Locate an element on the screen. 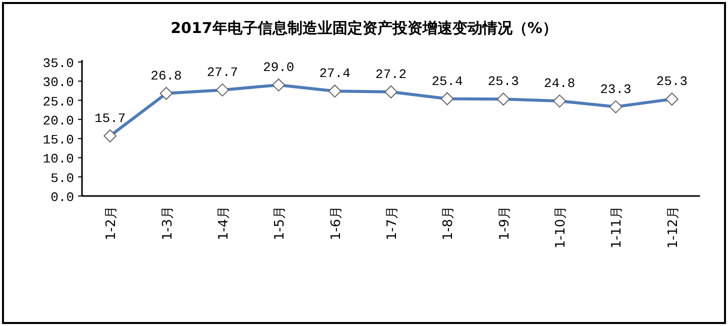 The width and height of the screenshot is (728, 326). x-tick-label: 1-2月 is located at coordinates (112, 223).